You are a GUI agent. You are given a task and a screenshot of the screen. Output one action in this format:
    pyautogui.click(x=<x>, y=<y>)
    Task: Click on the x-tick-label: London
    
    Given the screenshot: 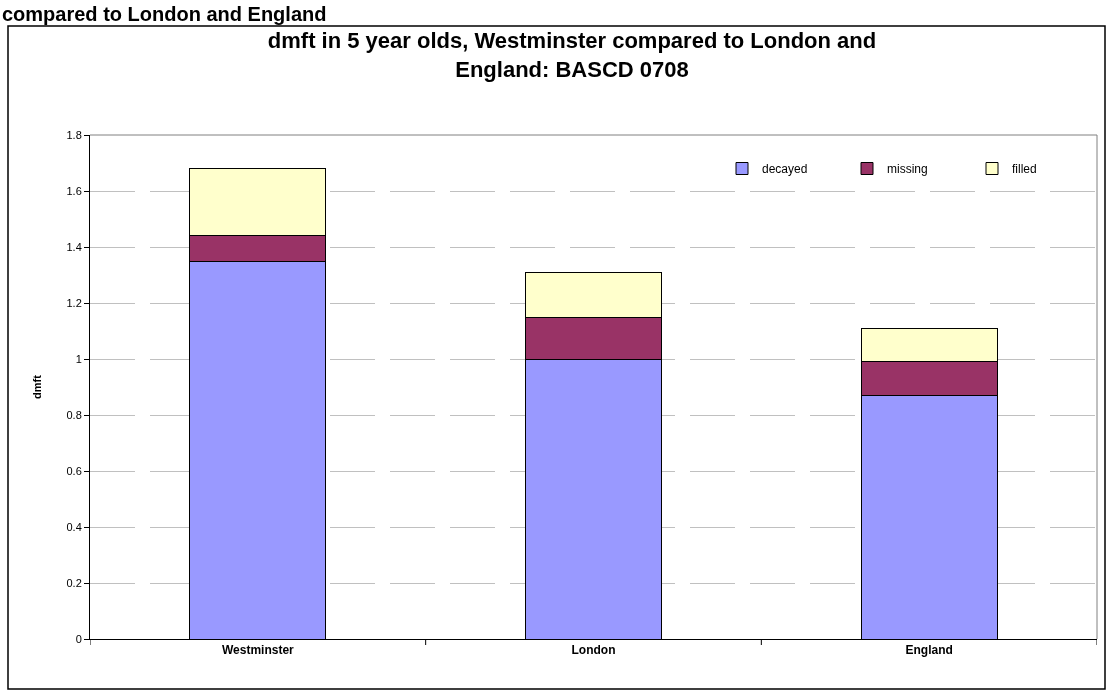 What is the action you would take?
    pyautogui.click(x=593, y=650)
    